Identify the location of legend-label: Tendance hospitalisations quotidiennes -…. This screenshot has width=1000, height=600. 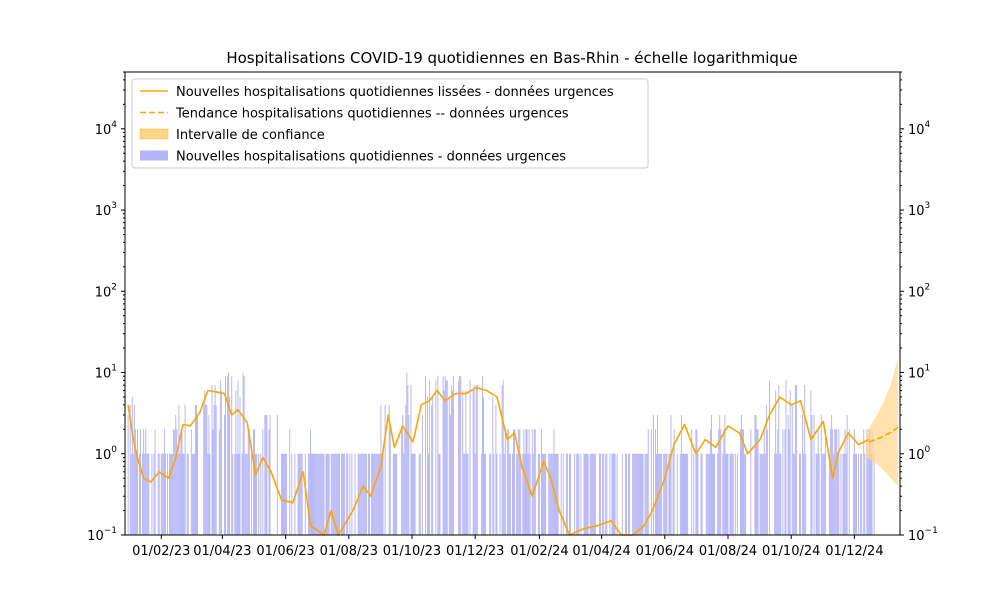
(372, 114).